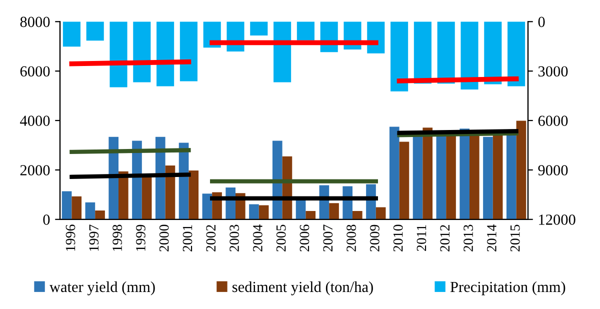 Image resolution: width=600 pixels, height=309 pixels. Describe the element at coordinates (302, 288) in the screenshot. I see `legend-label: sediment yield (ton/ha)` at that location.